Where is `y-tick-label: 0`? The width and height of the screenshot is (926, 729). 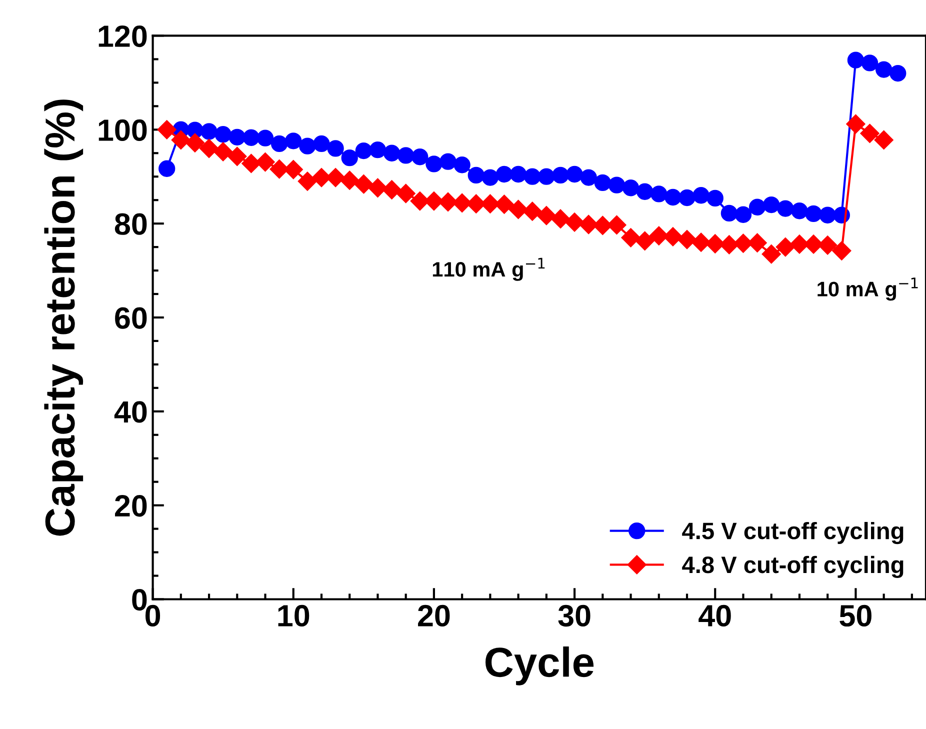 y-tick-label: 0 is located at coordinates (139, 599).